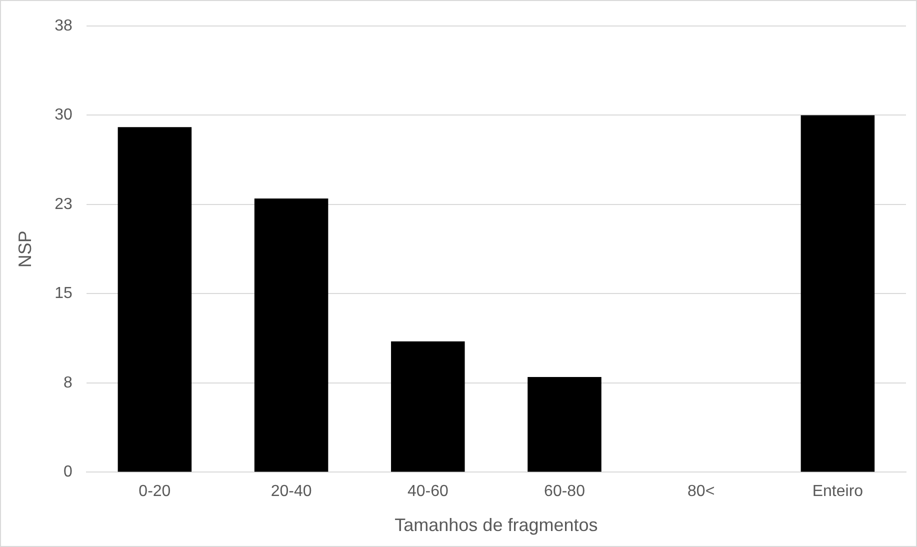 The height and width of the screenshot is (547, 917). I want to click on y-tick-label: 0, so click(67, 472).